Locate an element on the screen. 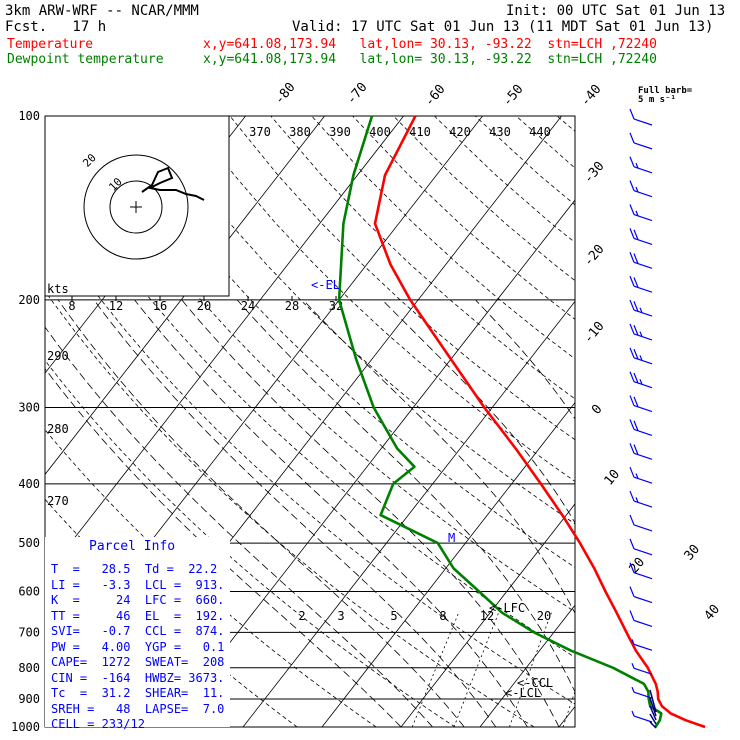  isotherm-label: 10 is located at coordinates (613, 478).